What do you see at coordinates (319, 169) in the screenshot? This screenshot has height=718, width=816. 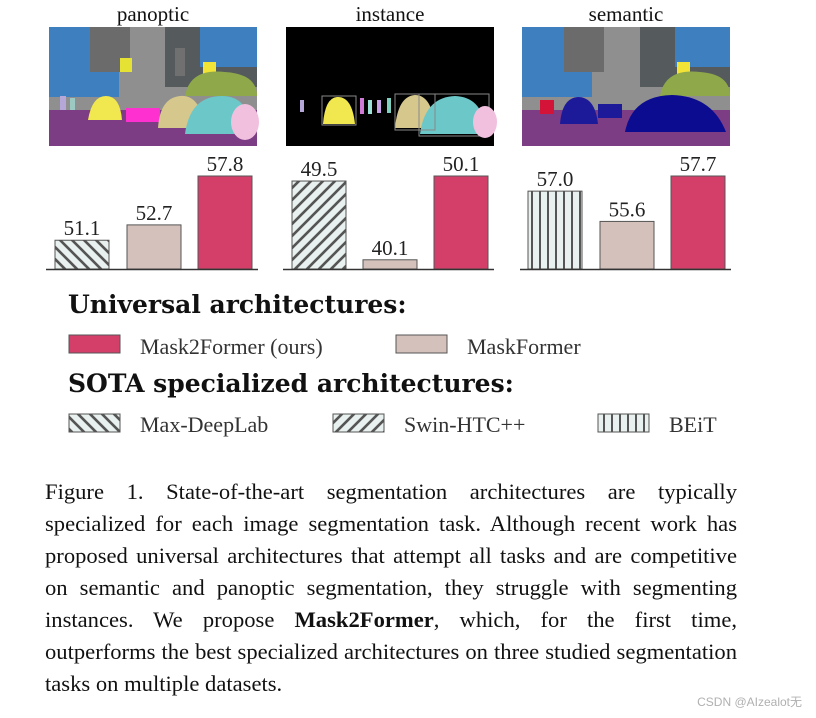 I see `bar-value-label-instance-swin-htc: 49.5` at bounding box center [319, 169].